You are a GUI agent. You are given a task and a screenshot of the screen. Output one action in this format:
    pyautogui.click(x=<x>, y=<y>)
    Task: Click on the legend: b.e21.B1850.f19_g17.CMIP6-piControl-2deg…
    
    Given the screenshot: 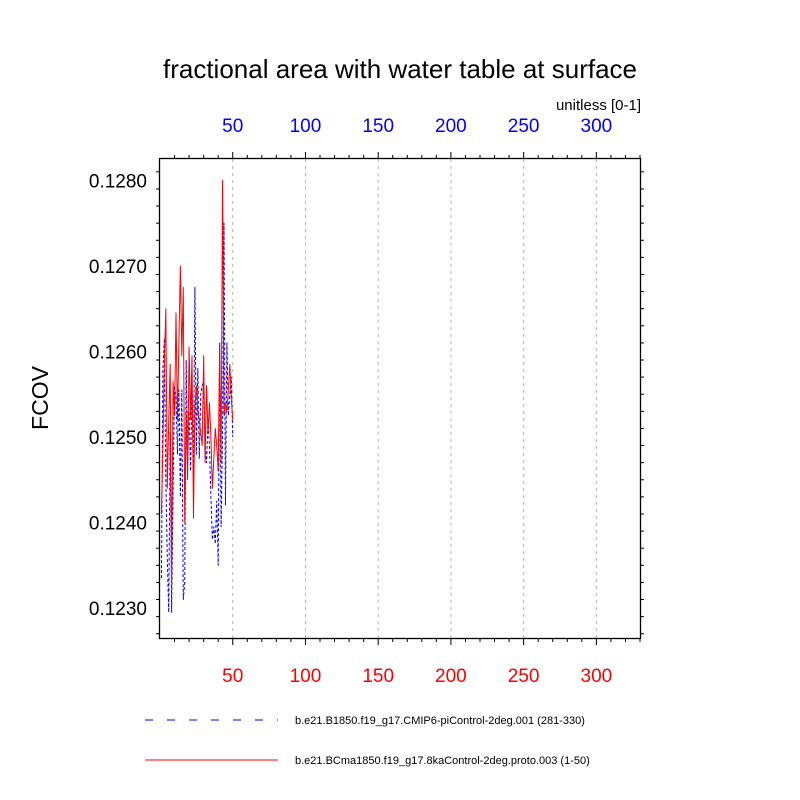 What is the action you would take?
    pyautogui.click(x=367, y=741)
    